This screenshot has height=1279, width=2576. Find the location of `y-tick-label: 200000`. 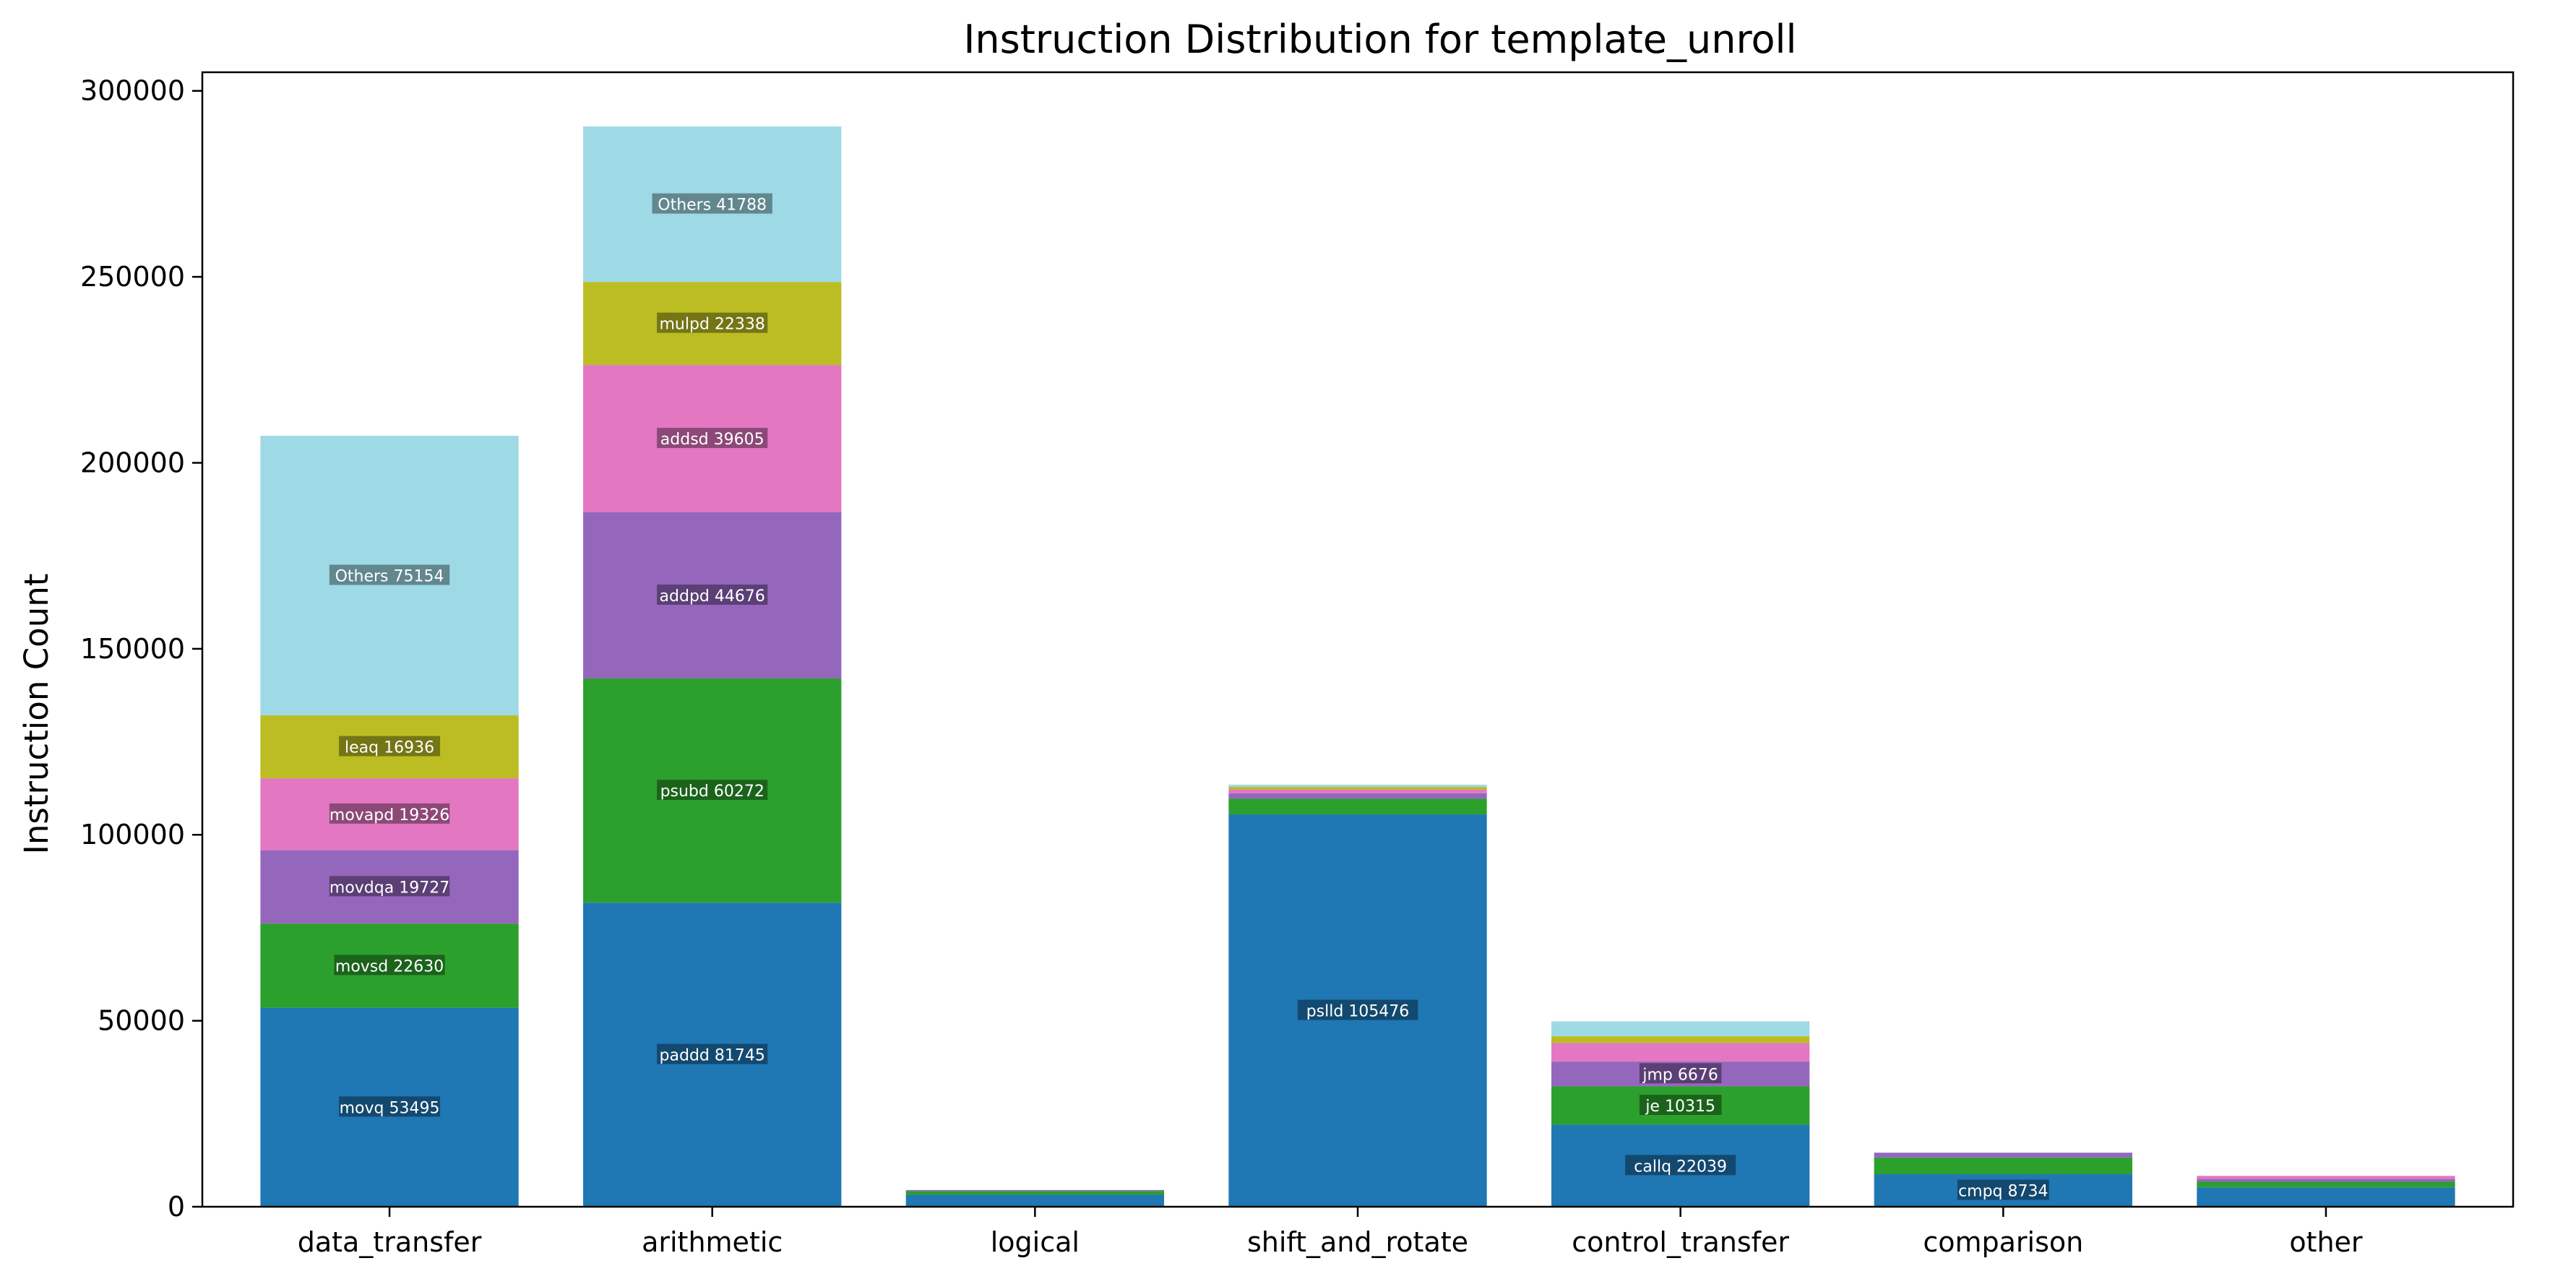

y-tick-label: 200000 is located at coordinates (132, 462).